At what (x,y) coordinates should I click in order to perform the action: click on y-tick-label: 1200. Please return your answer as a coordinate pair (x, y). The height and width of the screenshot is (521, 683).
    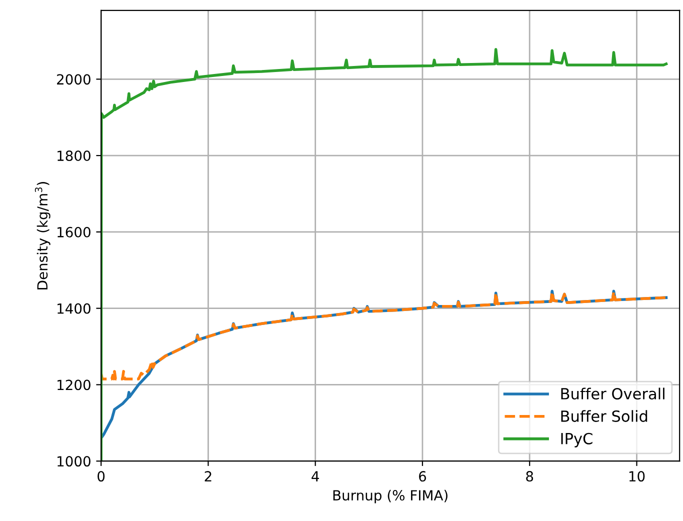
    Looking at the image, I should click on (74, 385).